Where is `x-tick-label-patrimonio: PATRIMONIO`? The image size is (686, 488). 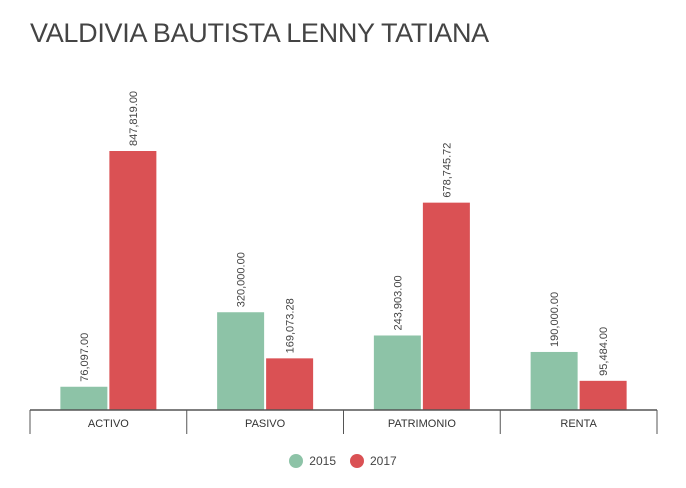 x-tick-label-patrimonio: PATRIMONIO is located at coordinates (422, 424).